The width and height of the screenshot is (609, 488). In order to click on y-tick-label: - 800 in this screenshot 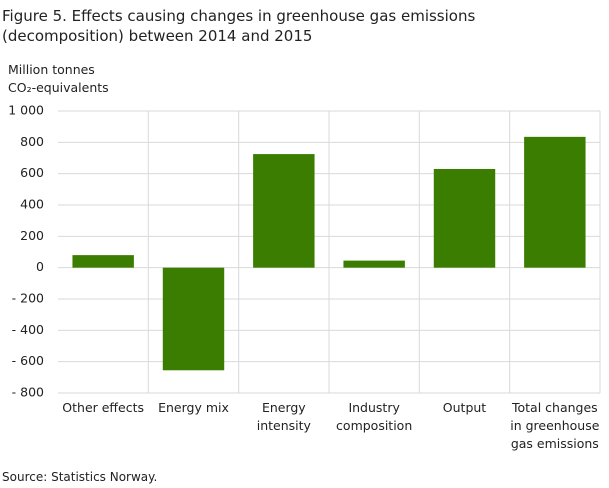, I will do `click(28, 392)`.